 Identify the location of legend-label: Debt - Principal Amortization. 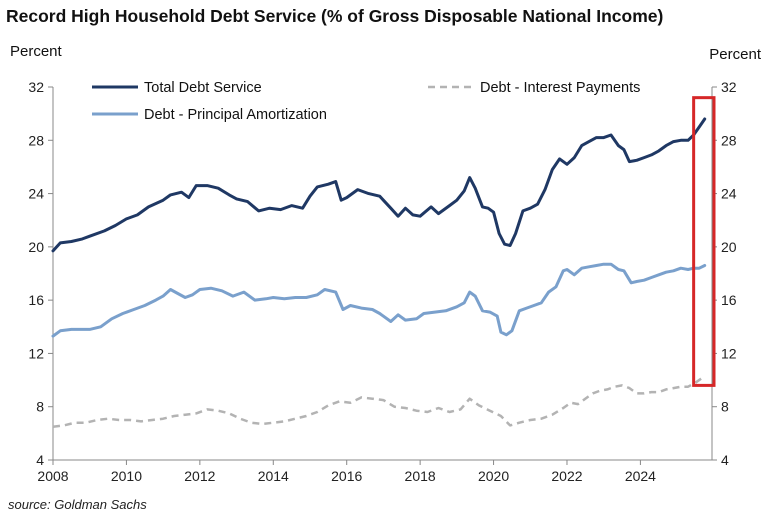
(235, 115).